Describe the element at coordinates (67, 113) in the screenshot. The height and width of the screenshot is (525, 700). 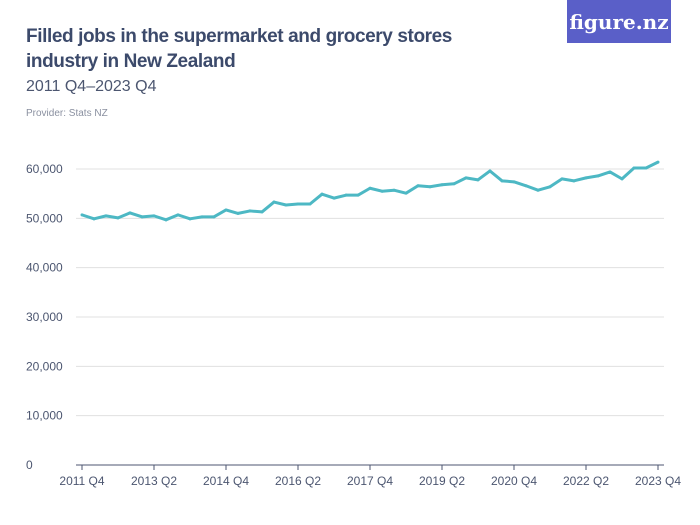
I see `provider-label: Provider: Stats NZ` at that location.